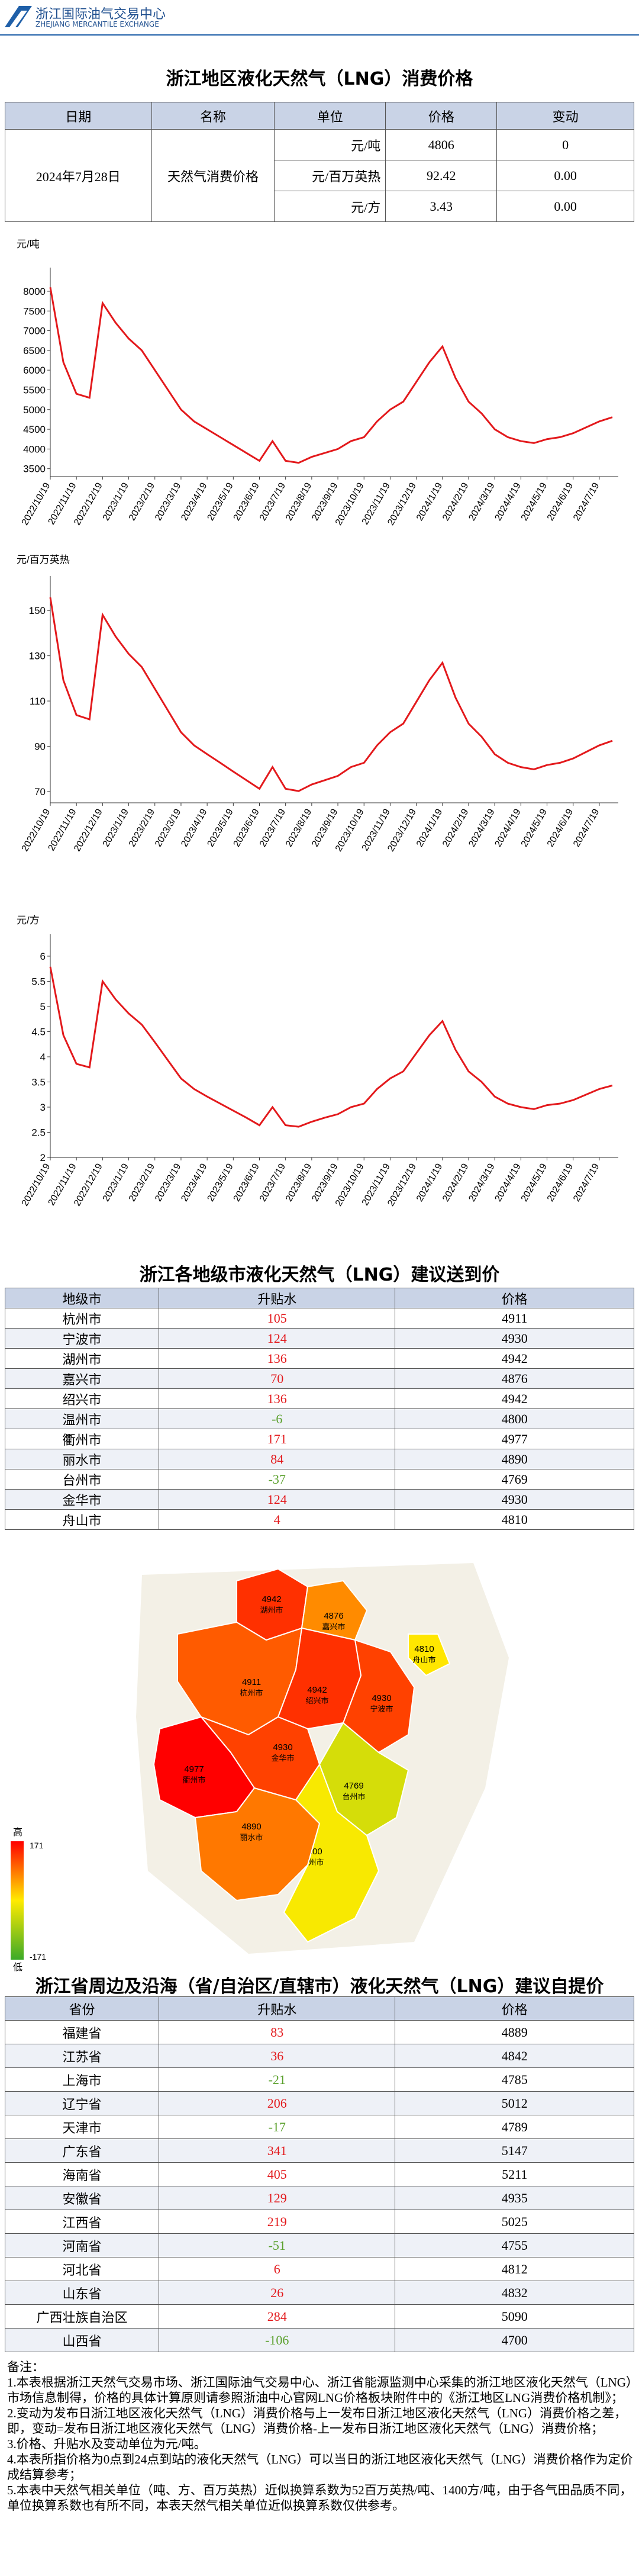 This screenshot has width=639, height=2576. Describe the element at coordinates (37, 1846) in the screenshot. I see `legend-max: 171` at that location.